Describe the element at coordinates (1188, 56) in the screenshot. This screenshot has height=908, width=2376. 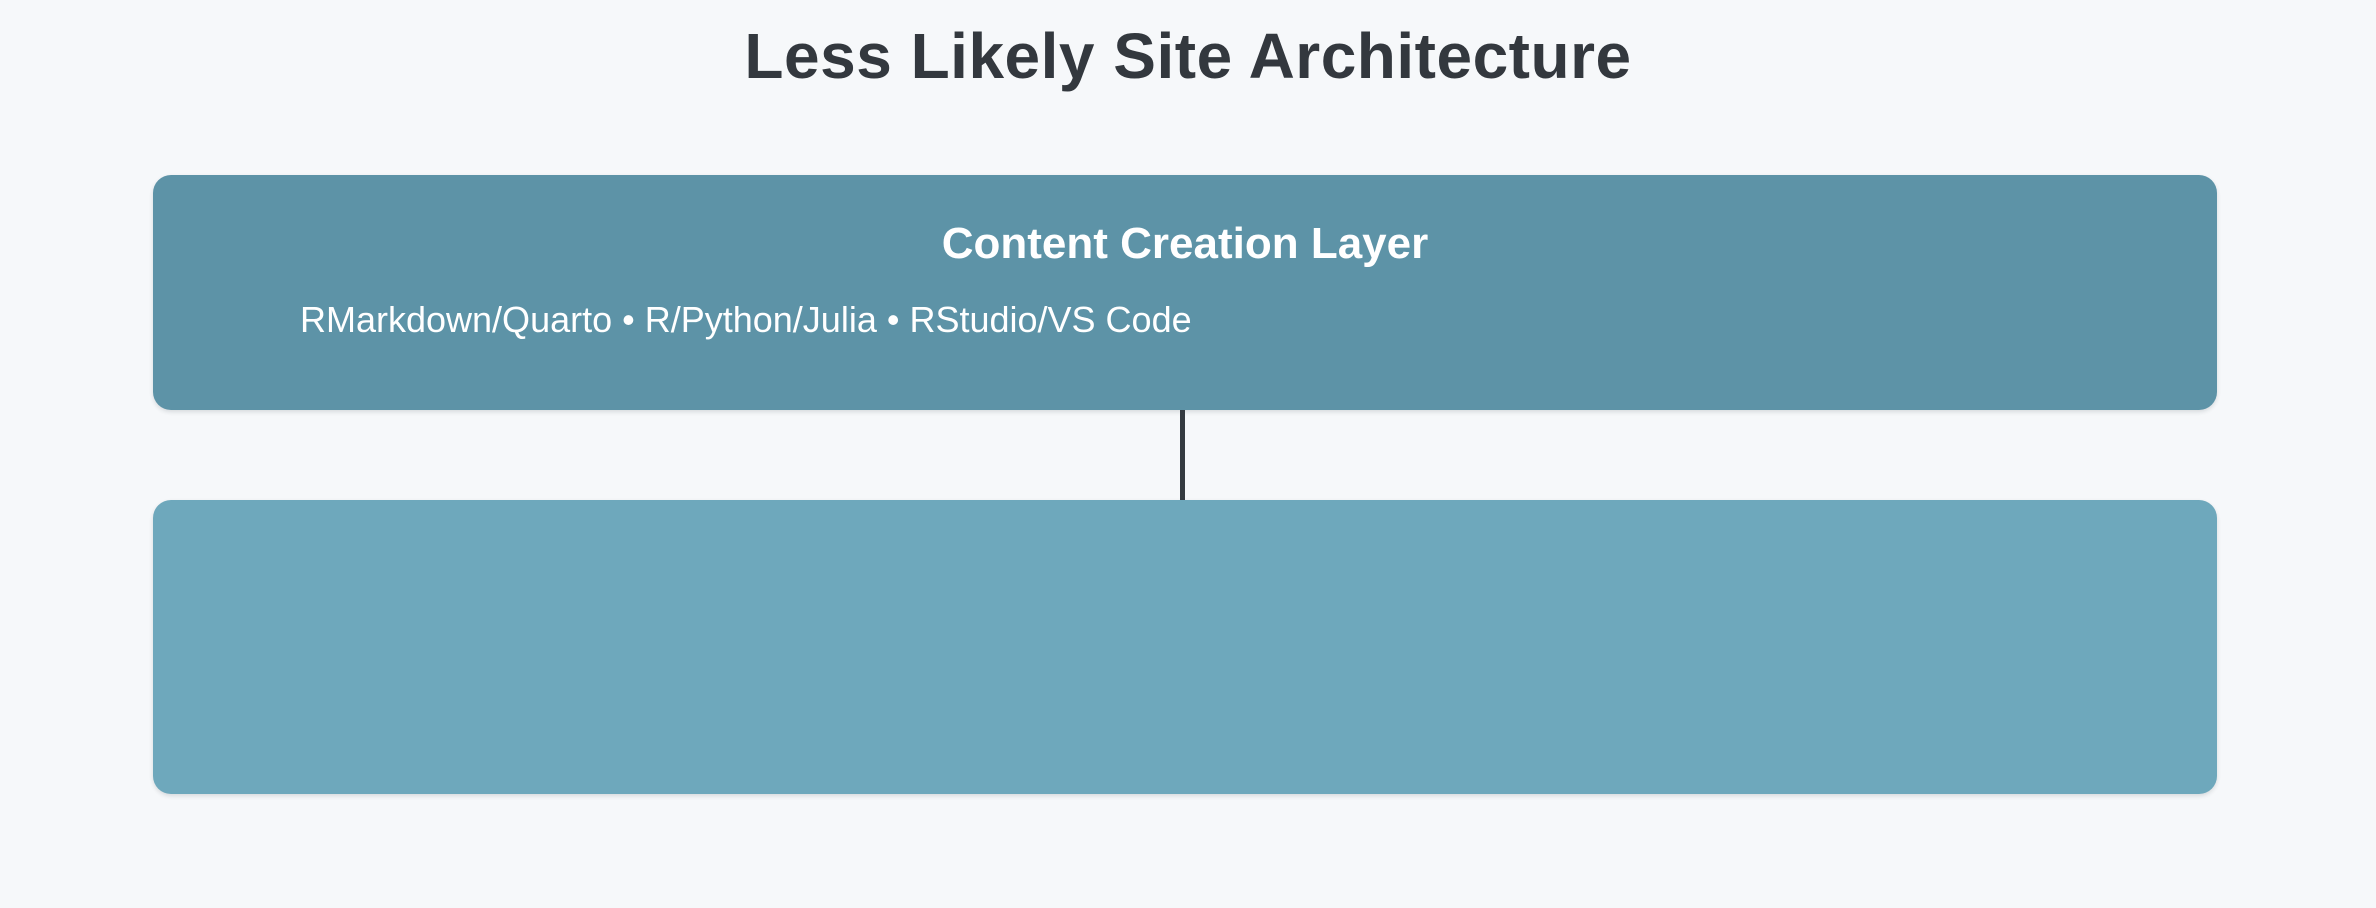
I see `page-title: Less Likely Site Architecture` at that location.